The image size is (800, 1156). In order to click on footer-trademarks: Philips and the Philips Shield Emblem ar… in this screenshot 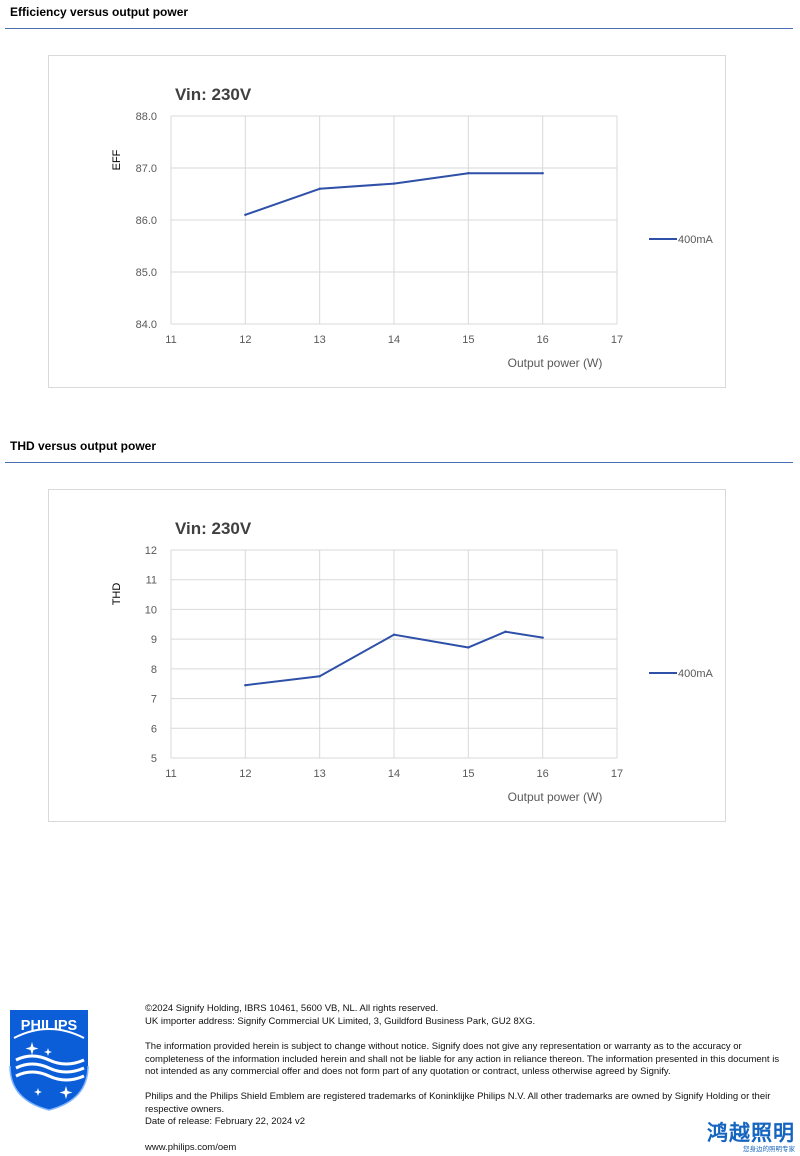, I will do `click(458, 1103)`.